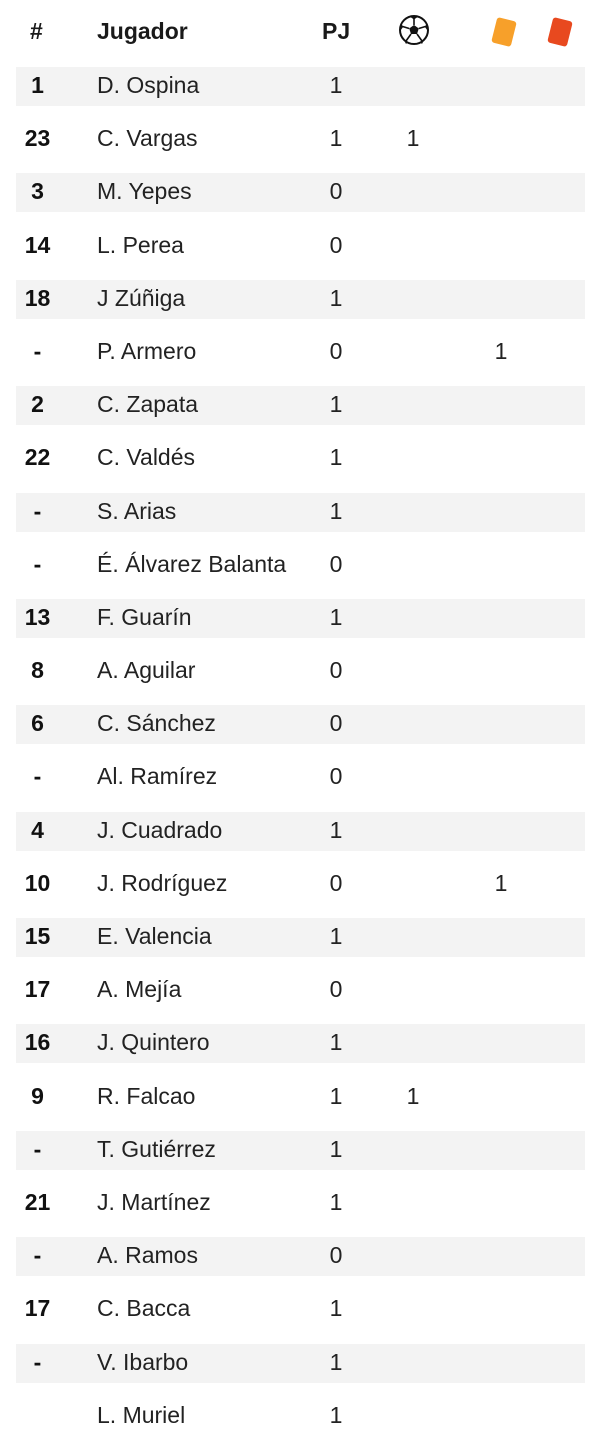 The width and height of the screenshot is (600, 1450). What do you see at coordinates (37, 1308) in the screenshot?
I see `player-number: 17` at bounding box center [37, 1308].